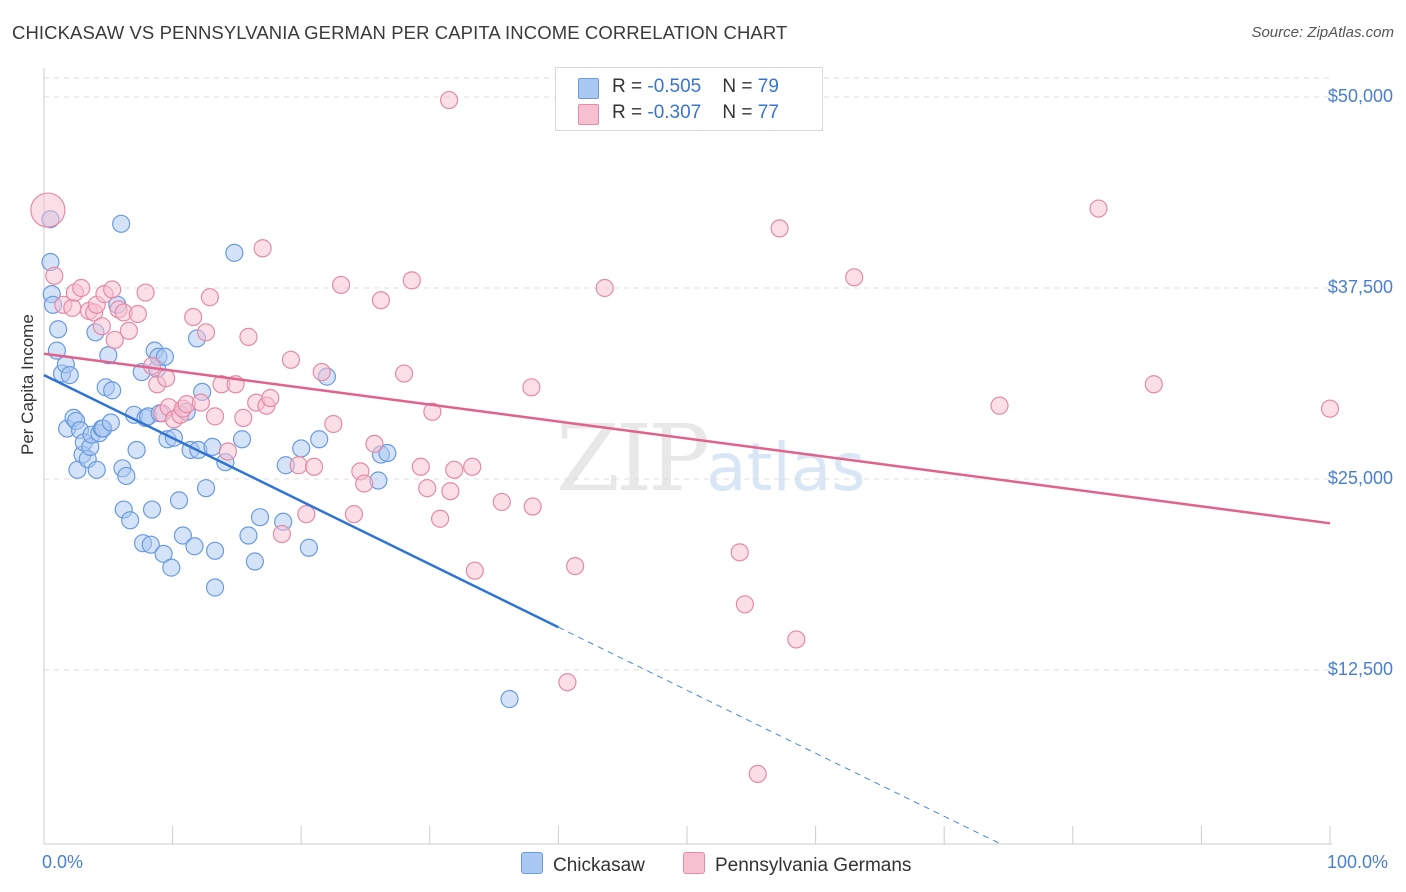  Describe the element at coordinates (1360, 478) in the screenshot. I see `y-tick-label: $25,000` at that location.